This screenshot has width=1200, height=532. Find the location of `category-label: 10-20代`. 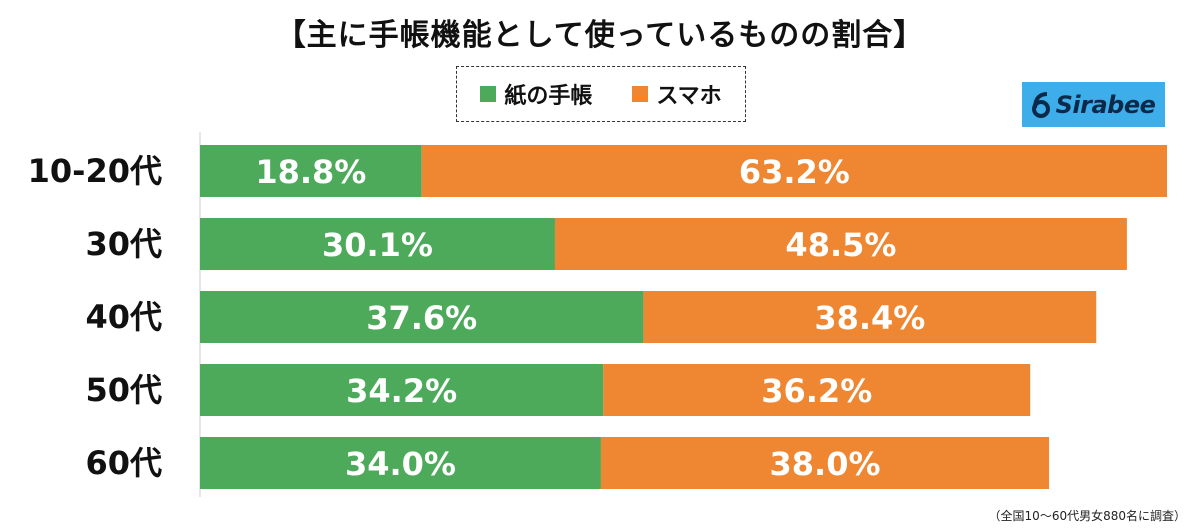

category-label: 10-20代 is located at coordinates (95, 171).